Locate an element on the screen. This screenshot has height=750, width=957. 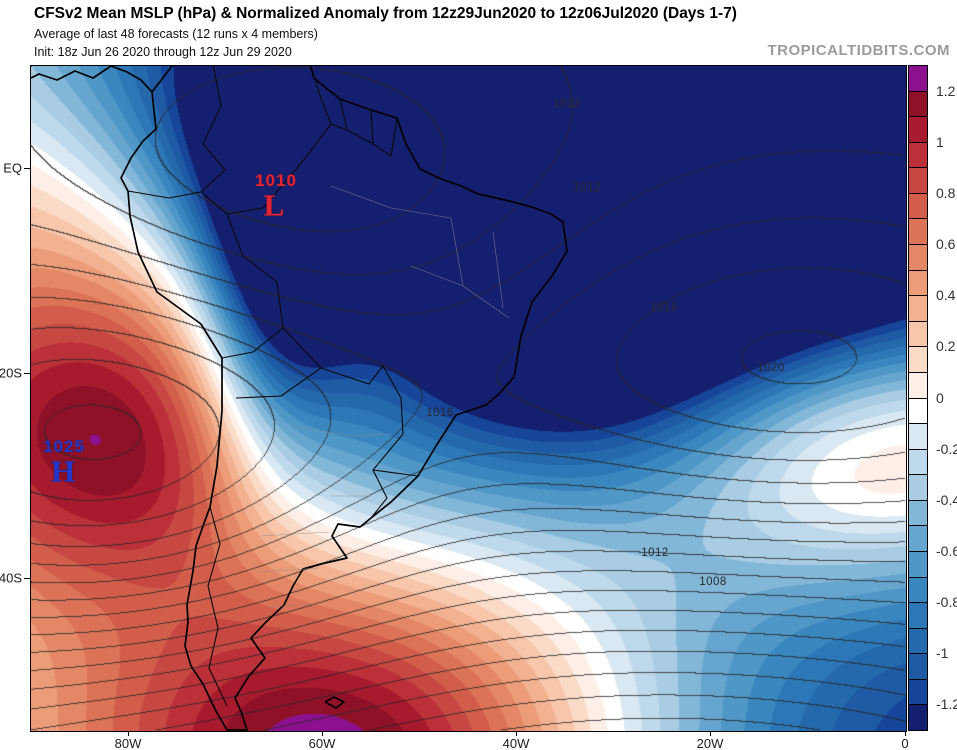
colorbar-tick-label: 0.2 is located at coordinates (946, 346).